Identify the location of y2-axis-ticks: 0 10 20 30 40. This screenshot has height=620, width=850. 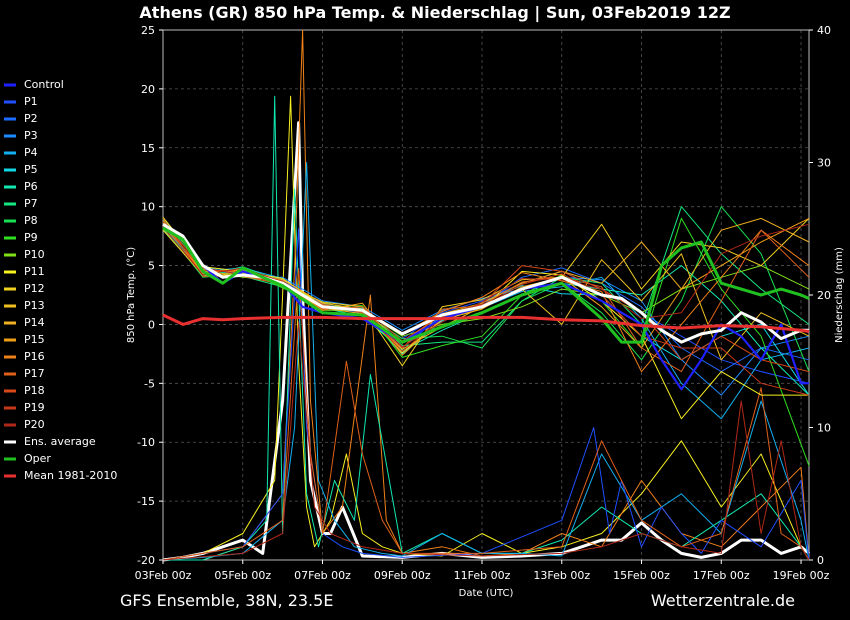
(820, 295).